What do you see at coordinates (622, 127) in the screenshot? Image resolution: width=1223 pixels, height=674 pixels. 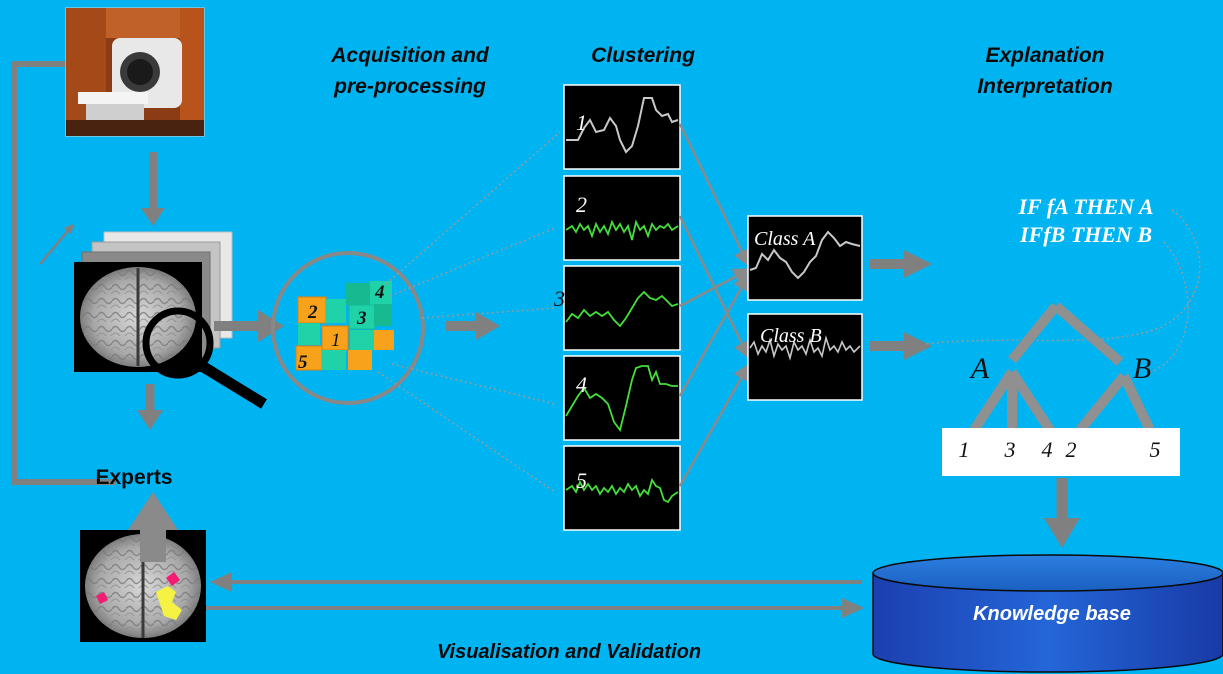 I see `signal-panel-1: 1` at bounding box center [622, 127].